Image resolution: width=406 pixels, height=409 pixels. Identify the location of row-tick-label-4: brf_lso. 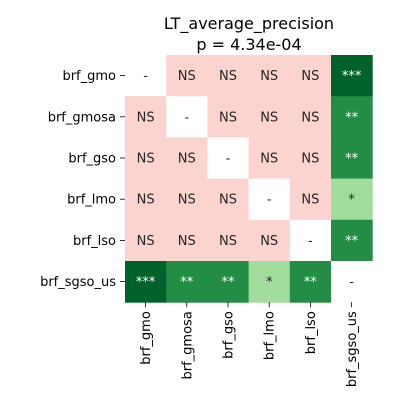
(94, 241).